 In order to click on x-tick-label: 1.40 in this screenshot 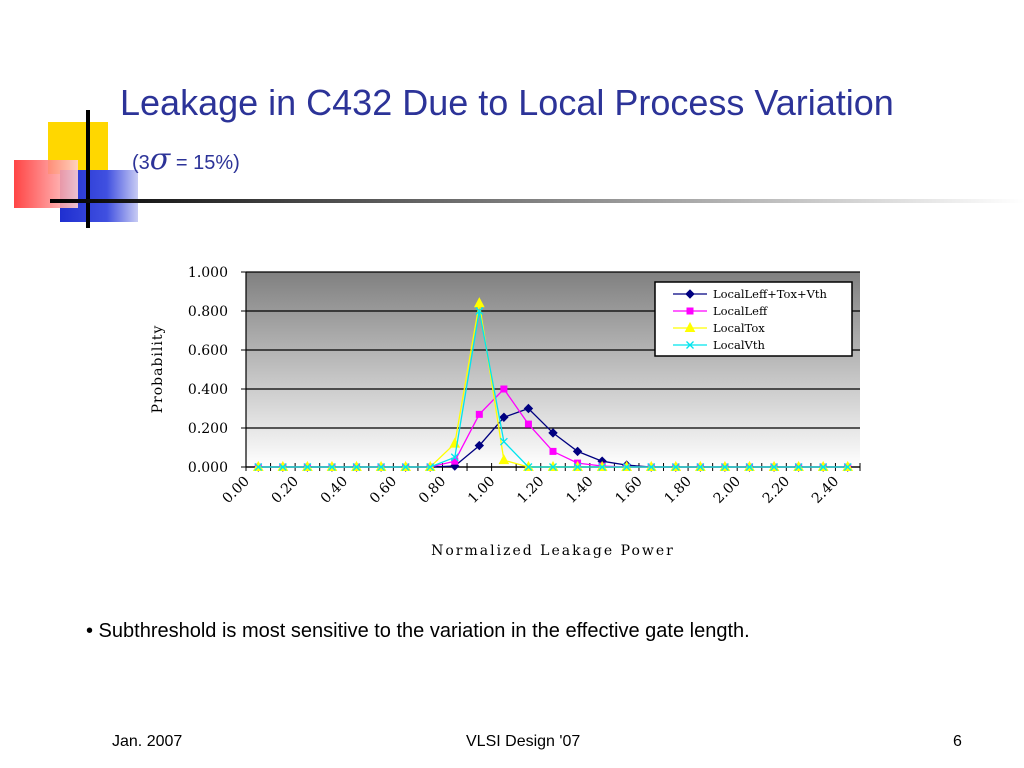, I will do `click(579, 490)`.